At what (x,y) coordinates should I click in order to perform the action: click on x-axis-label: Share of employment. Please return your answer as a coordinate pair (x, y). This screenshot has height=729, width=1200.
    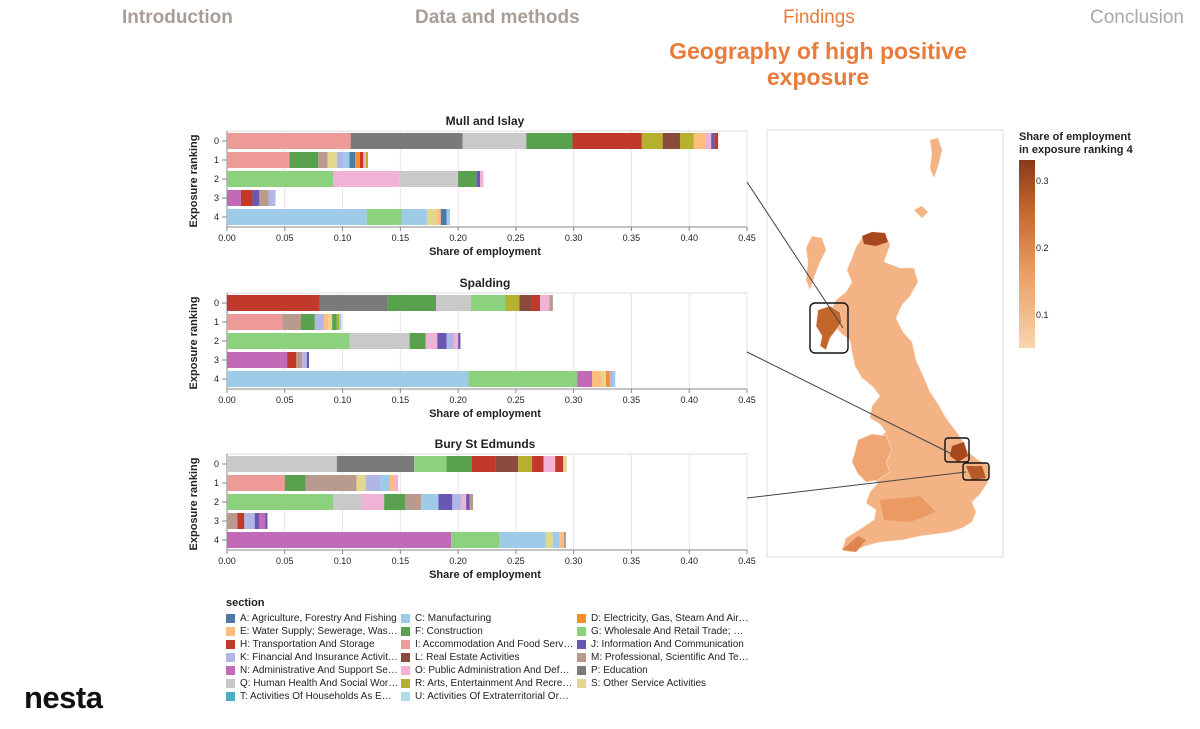
    Looking at the image, I should click on (485, 414).